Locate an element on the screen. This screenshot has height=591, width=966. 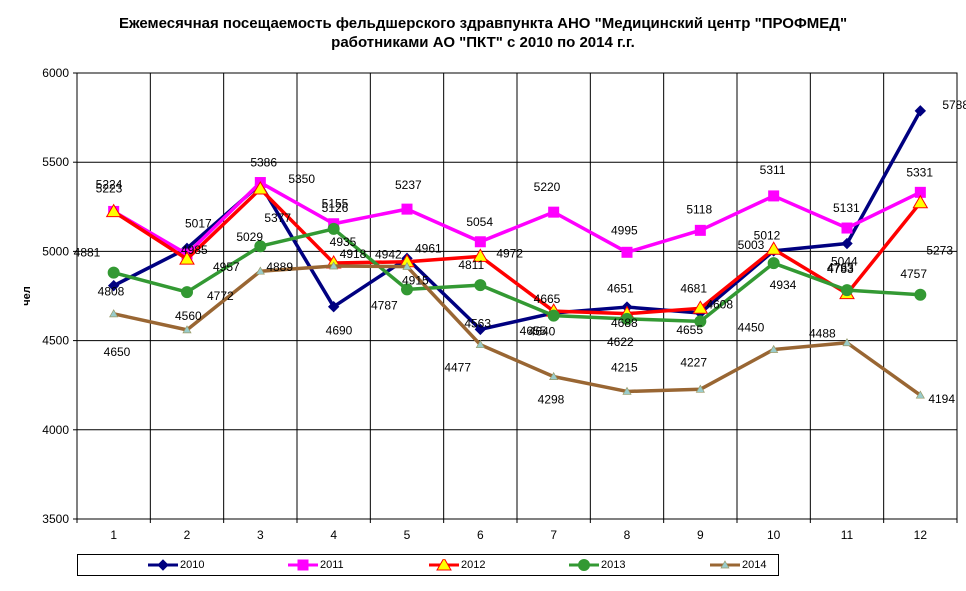
data-label-2014-3: 4889 is located at coordinates (279, 267).